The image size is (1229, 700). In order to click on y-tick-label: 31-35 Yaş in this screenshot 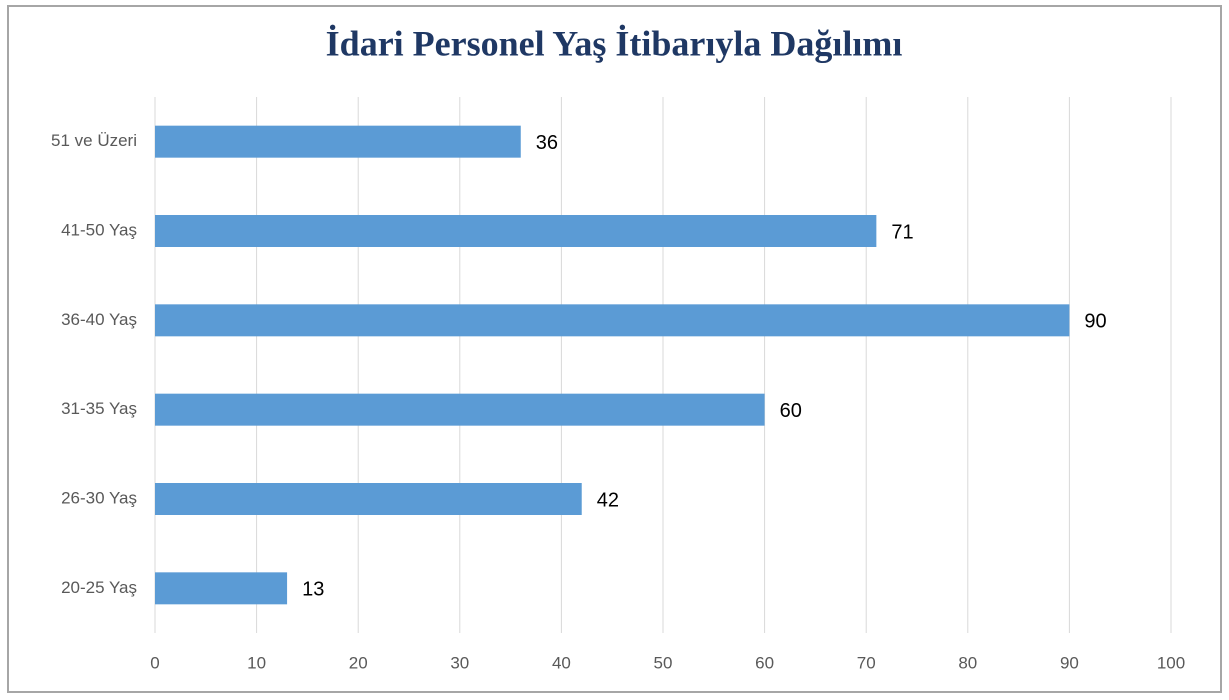, I will do `click(99, 408)`.